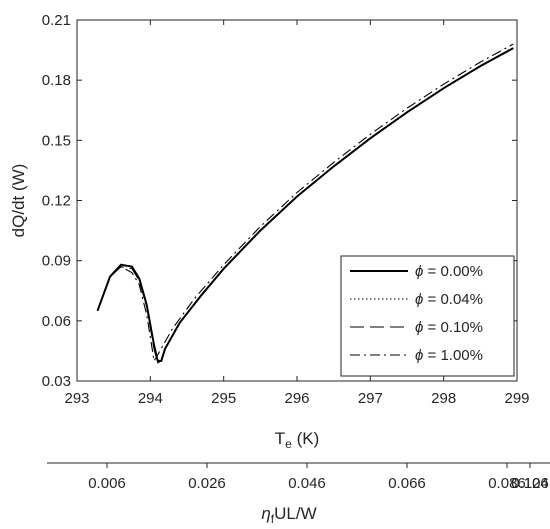 Image resolution: width=550 pixels, height=529 pixels. I want to click on legend-label-1: ϕ = 0.04%, so click(449, 299).